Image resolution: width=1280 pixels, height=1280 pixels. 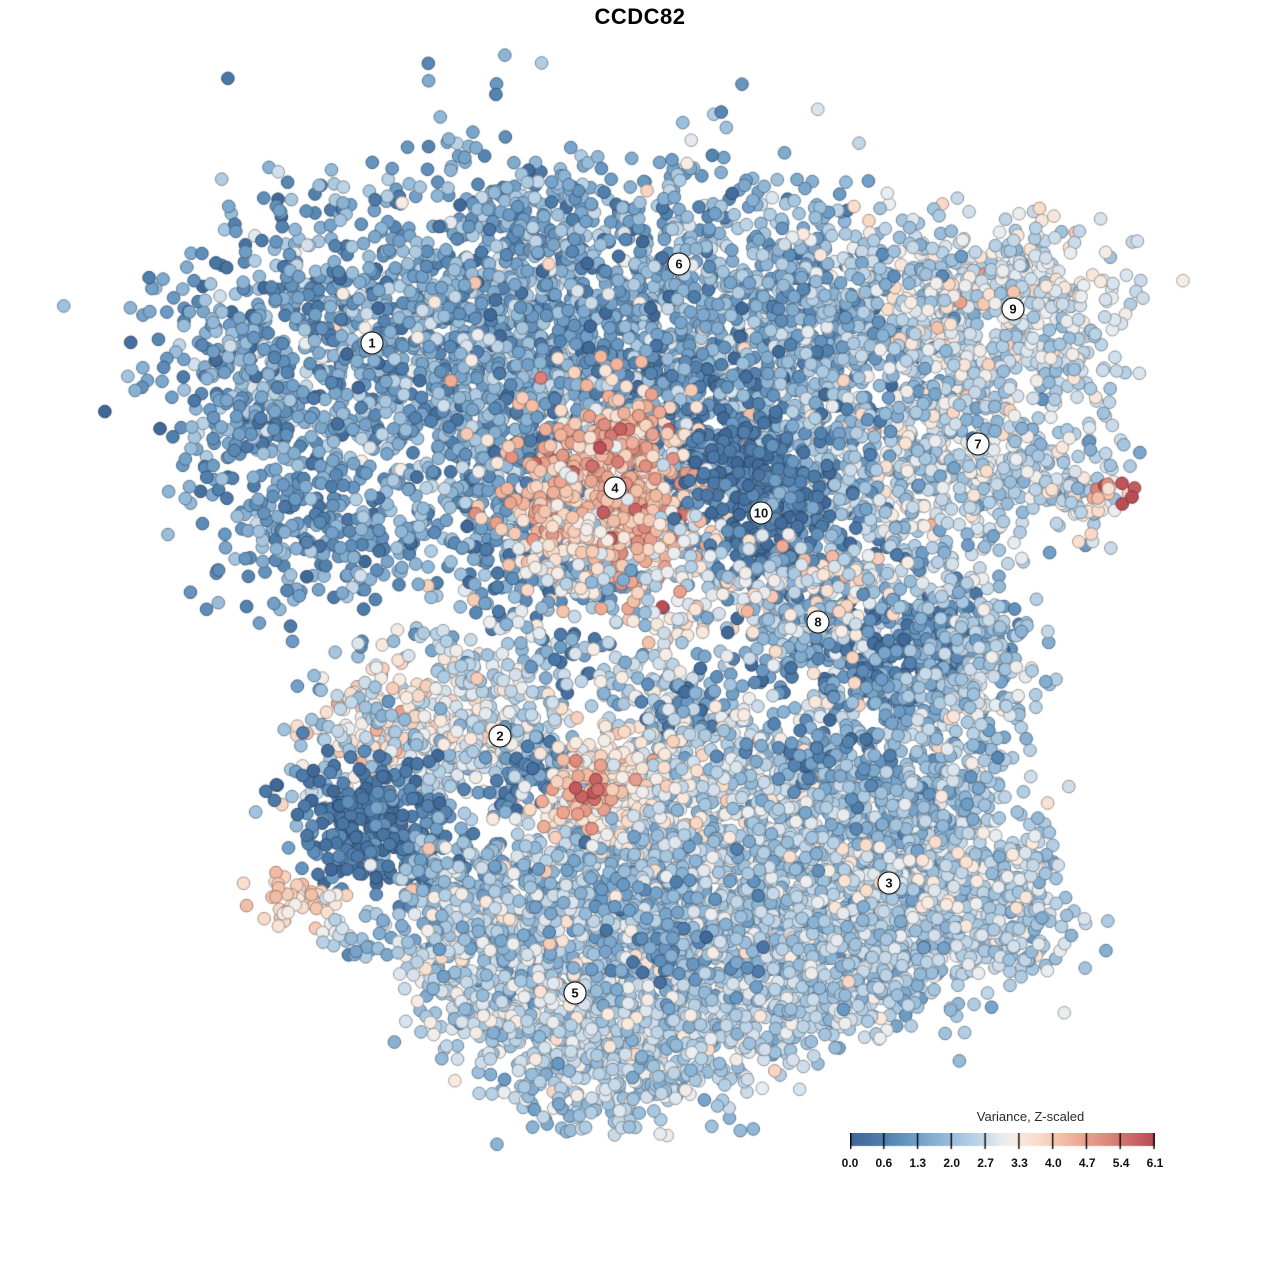 I want to click on colorbar-tick: 2.0, so click(x=951, y=1163).